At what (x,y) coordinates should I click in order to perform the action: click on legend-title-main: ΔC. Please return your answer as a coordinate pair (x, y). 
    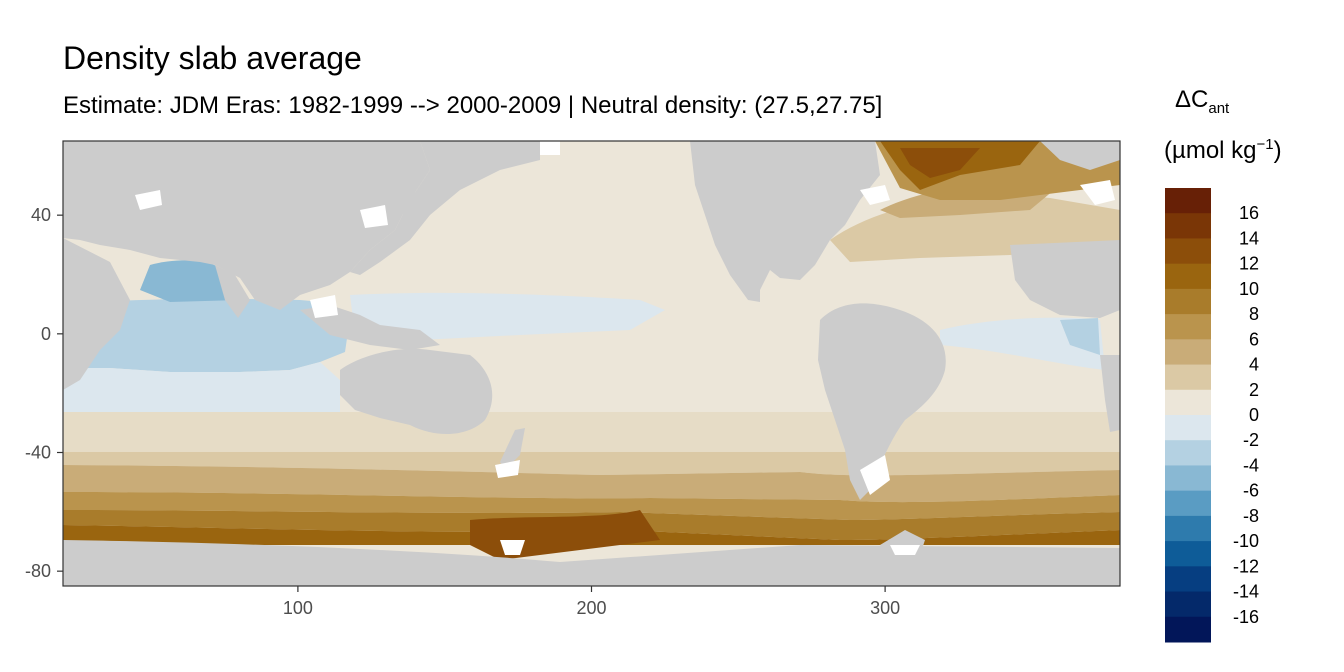
    Looking at the image, I should click on (1192, 99).